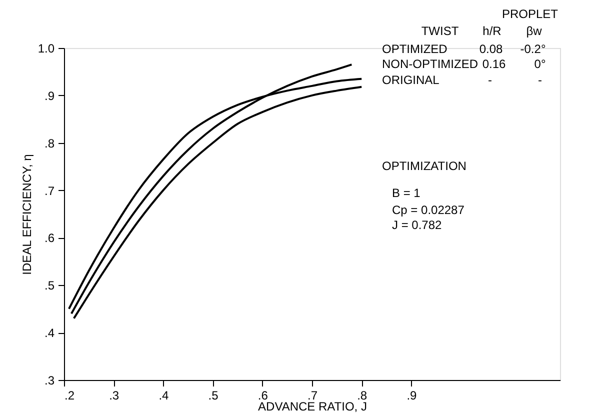  I want to click on y-tick-label: .6, so click(49, 238).